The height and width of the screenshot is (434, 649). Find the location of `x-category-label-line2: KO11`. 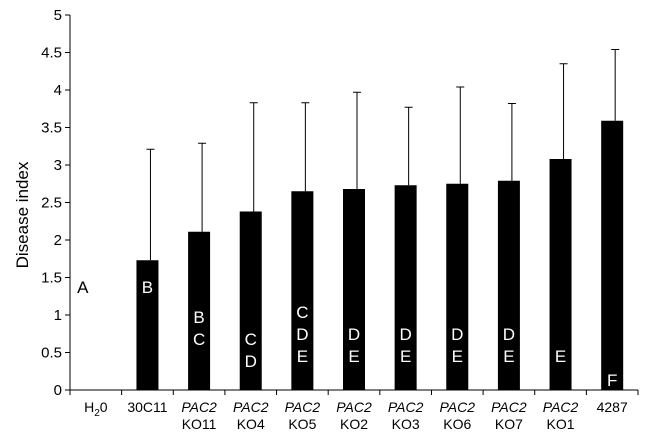

x-category-label-line2: KO11 is located at coordinates (199, 424).